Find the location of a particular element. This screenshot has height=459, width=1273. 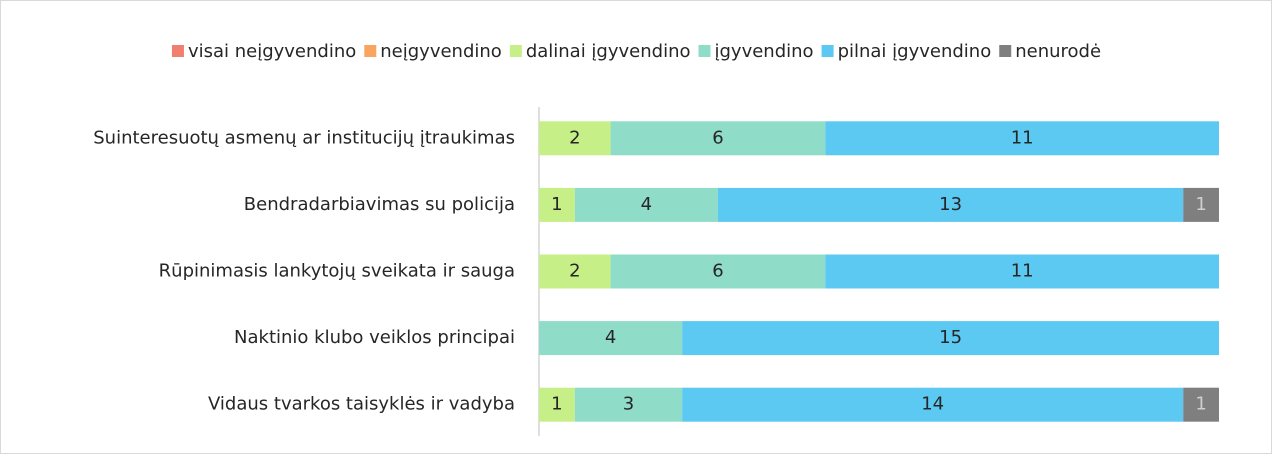

legend-label: visai neįgyvendino is located at coordinates (272, 51).